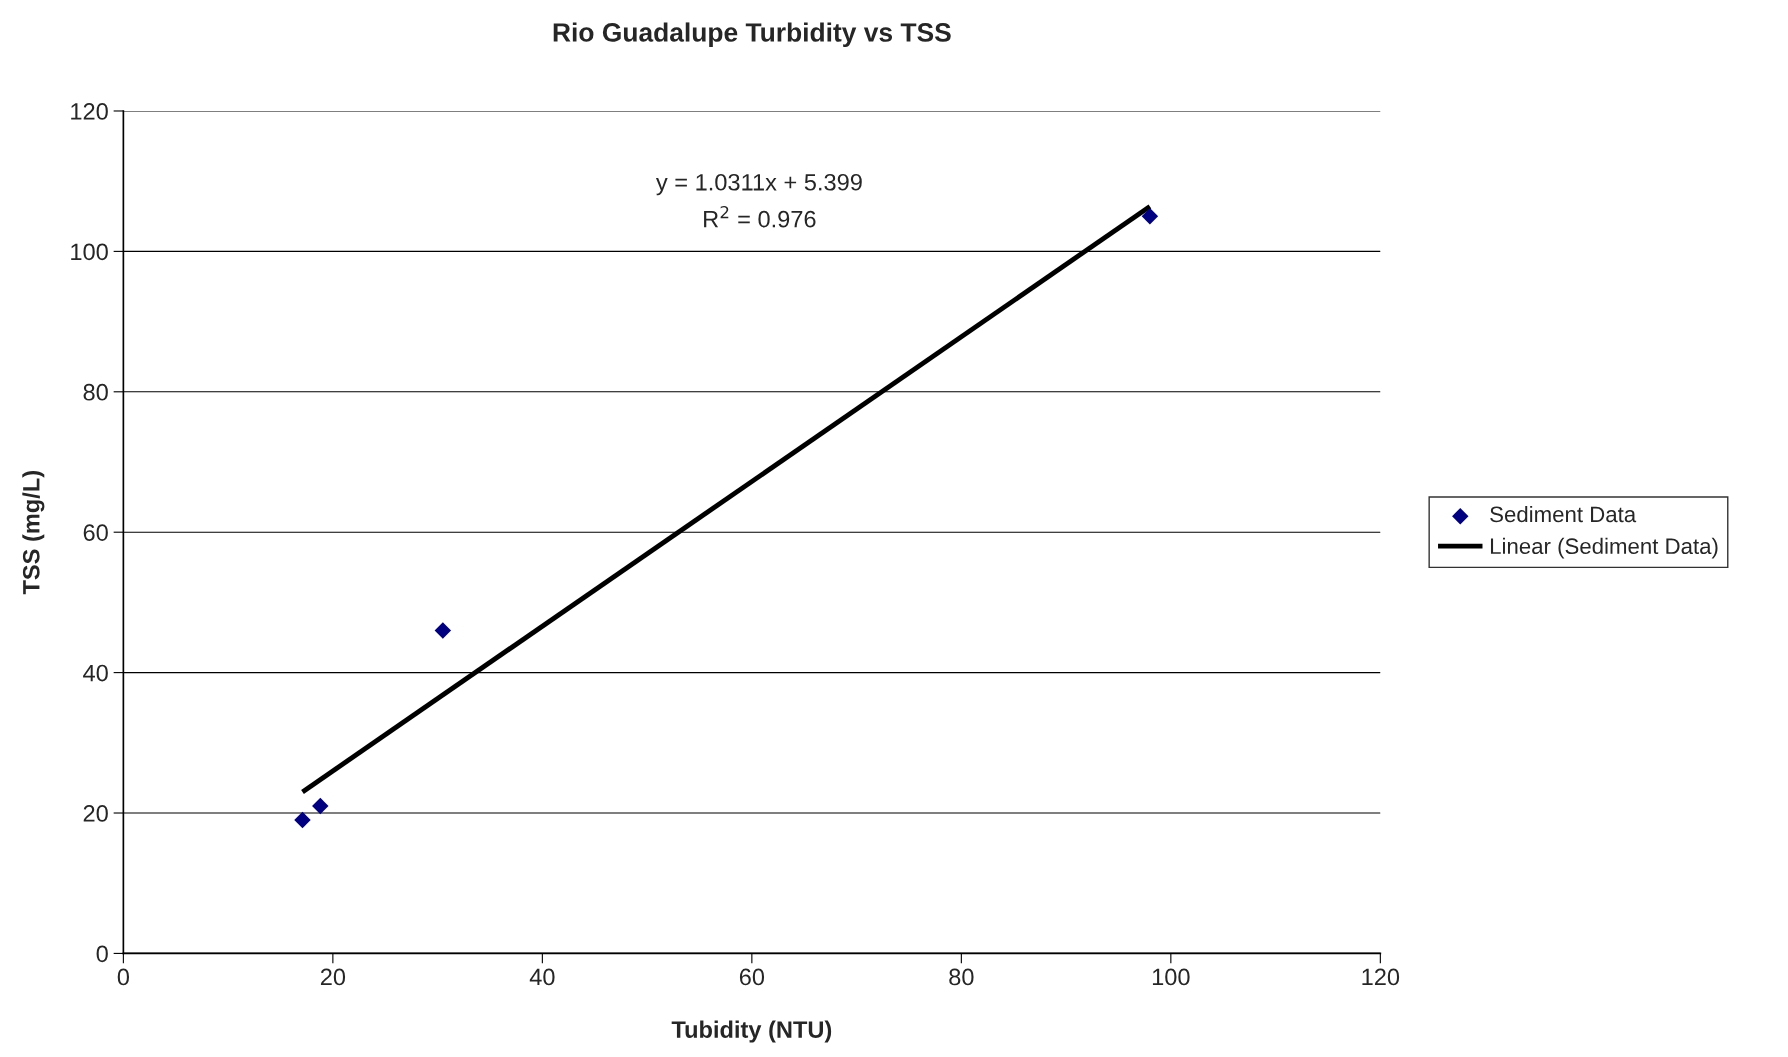 The height and width of the screenshot is (1057, 1788). What do you see at coordinates (1604, 548) in the screenshot?
I see `legend-label: Linear (Sediment Data)` at bounding box center [1604, 548].